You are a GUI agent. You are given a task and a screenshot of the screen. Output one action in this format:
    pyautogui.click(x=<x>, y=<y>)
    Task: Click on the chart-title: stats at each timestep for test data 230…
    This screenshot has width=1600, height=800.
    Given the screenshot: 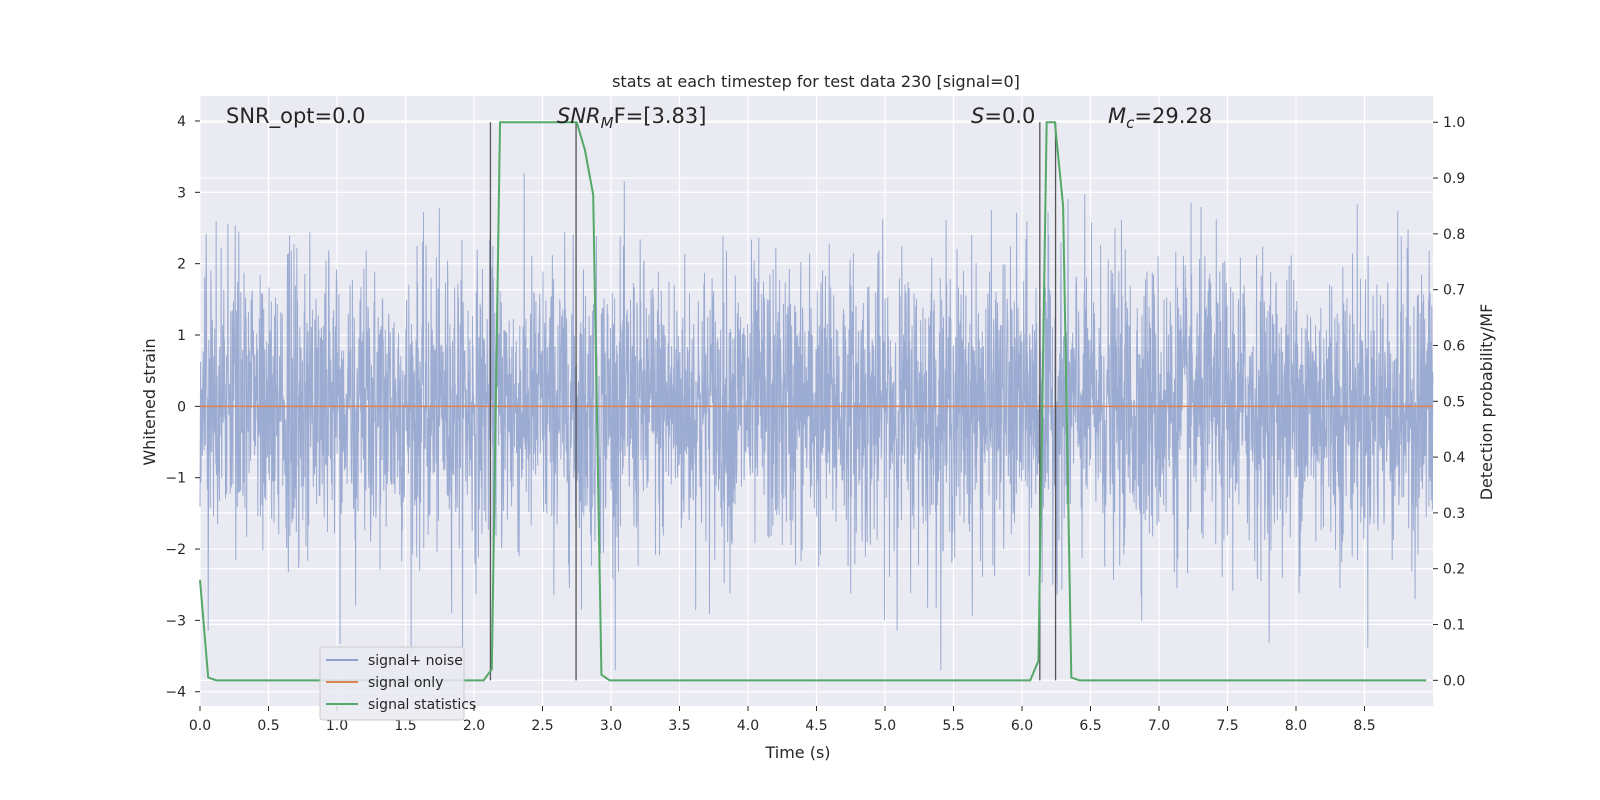 What is the action you would take?
    pyautogui.click(x=816, y=81)
    